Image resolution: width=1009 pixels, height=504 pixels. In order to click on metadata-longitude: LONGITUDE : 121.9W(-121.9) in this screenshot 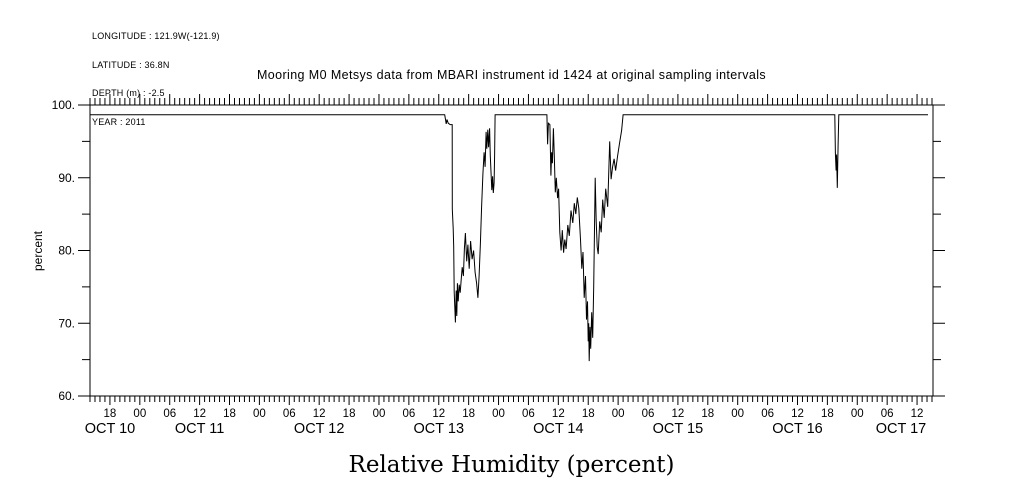, I will do `click(156, 36)`.